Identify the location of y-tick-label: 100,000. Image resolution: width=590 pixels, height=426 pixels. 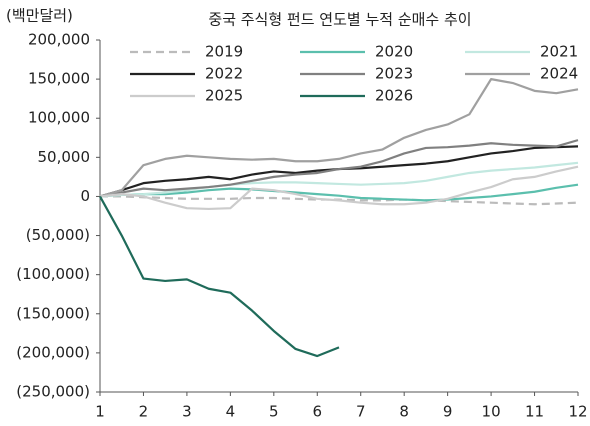
(59, 118).